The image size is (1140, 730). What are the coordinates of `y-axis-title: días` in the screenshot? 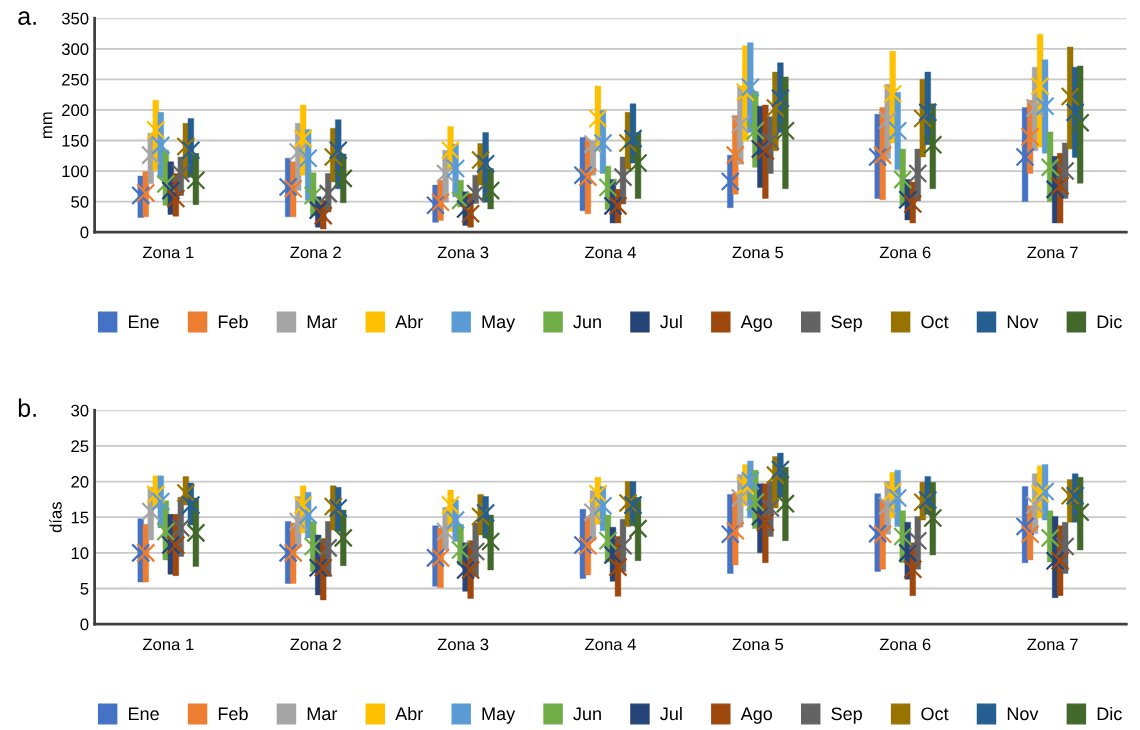 It's located at (55, 517).